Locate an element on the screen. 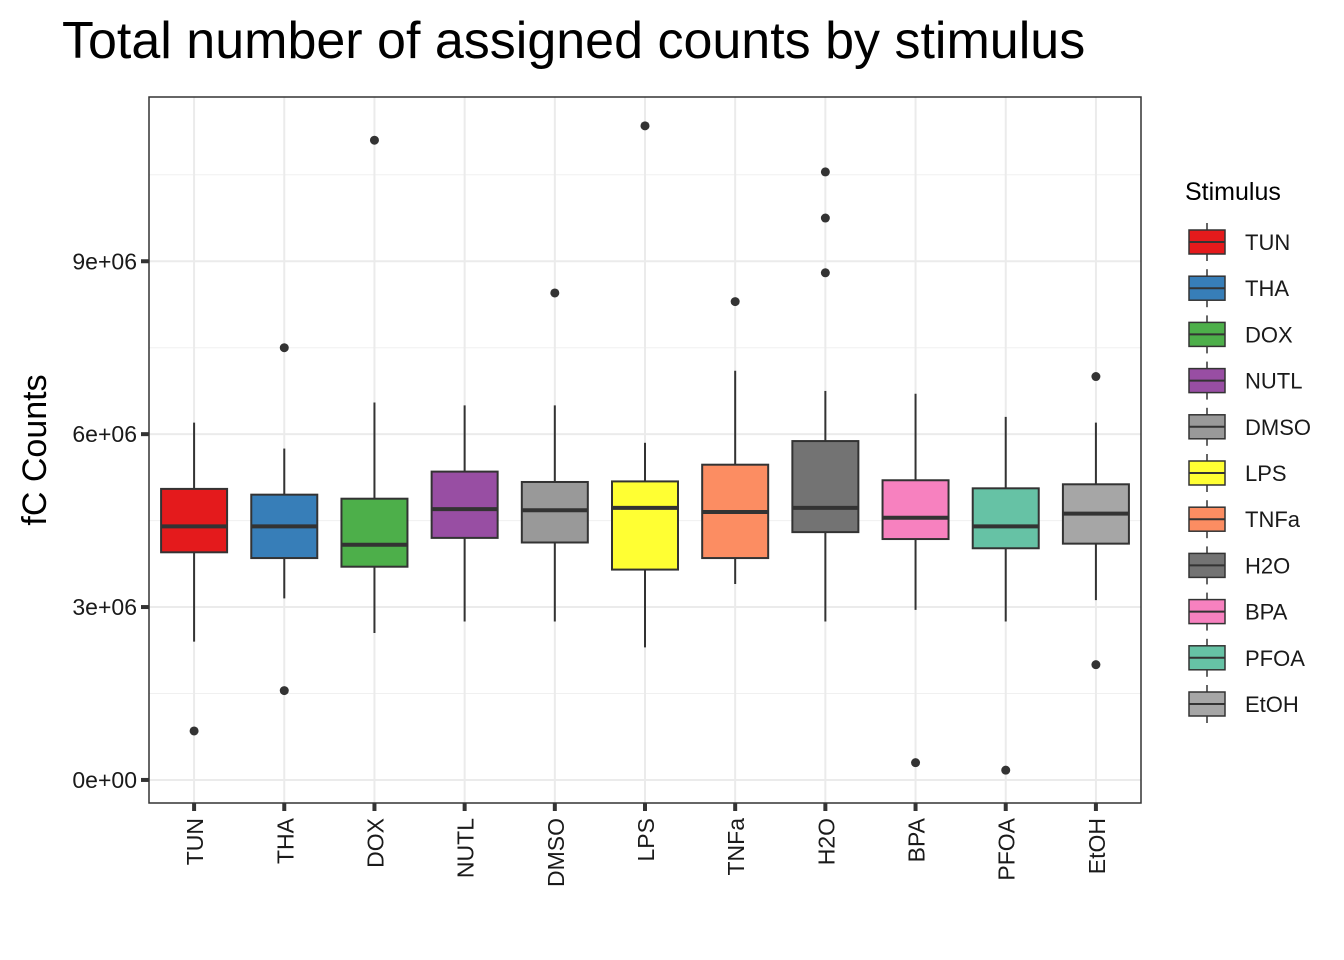  box-pfoa is located at coordinates (1005, 595).